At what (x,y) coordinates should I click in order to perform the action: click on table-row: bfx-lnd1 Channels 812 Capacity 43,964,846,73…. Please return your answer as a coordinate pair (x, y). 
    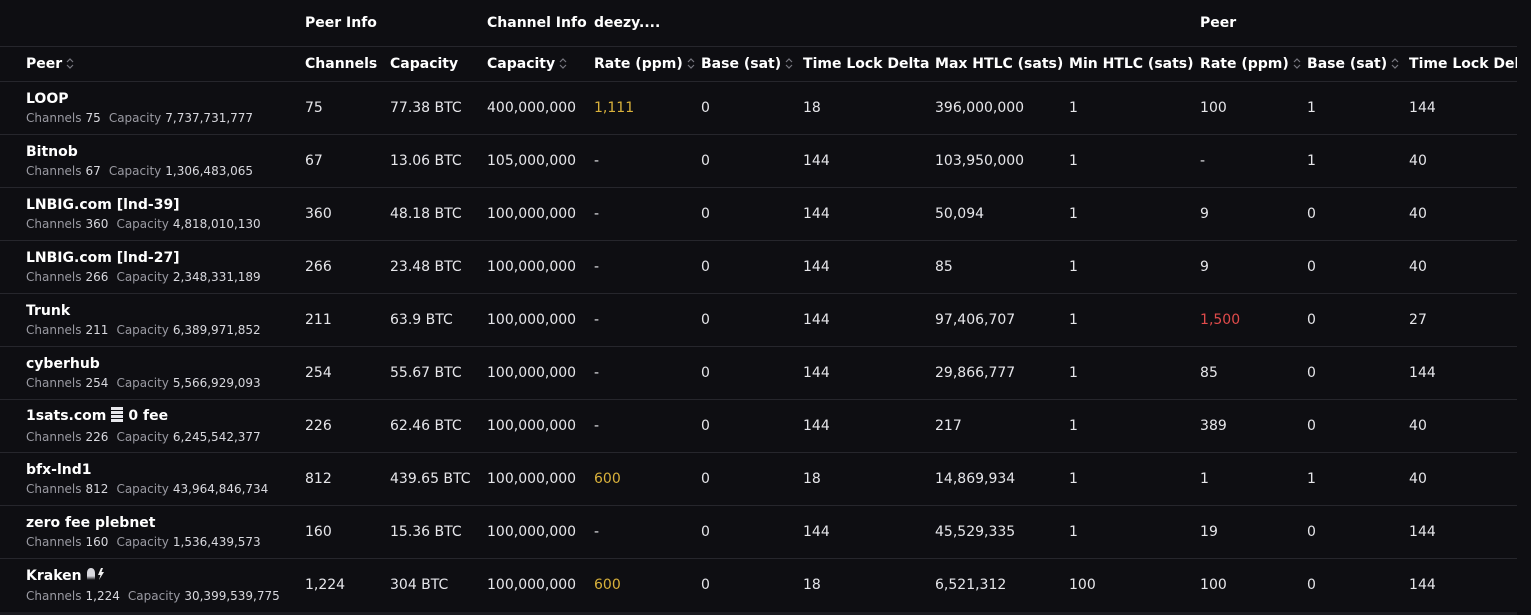
    Looking at the image, I should click on (758, 479).